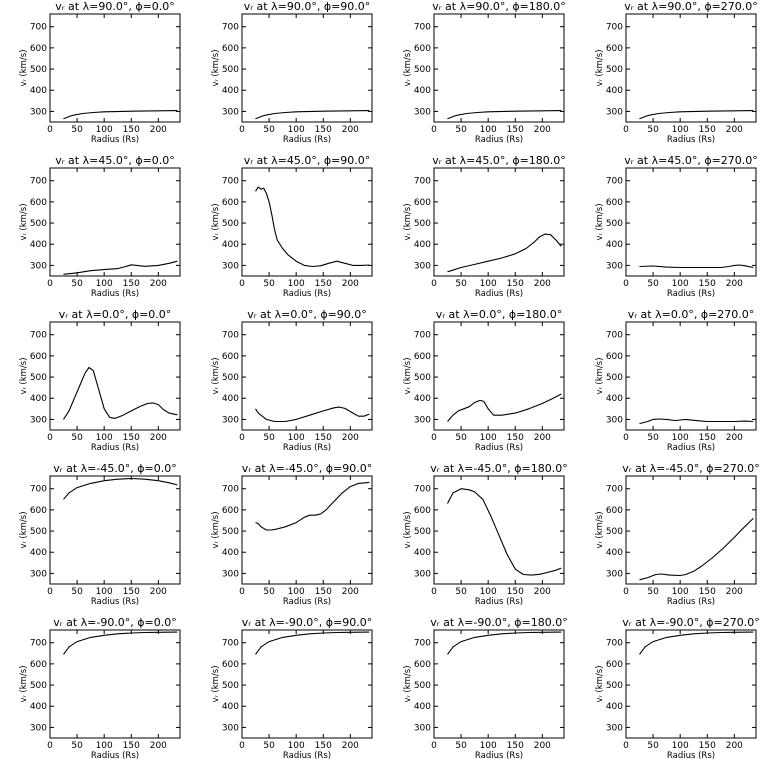 This screenshot has width=768, height=768. I want to click on panel-title: vᵣ at λ=-45.0°, ϕ=90.0°, so click(307, 468).